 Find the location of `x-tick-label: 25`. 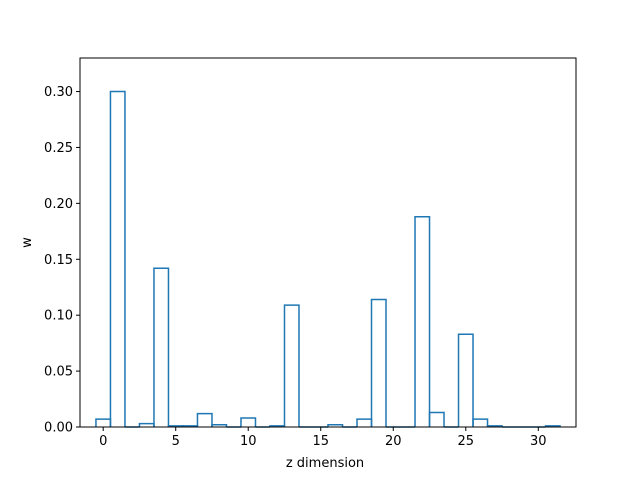

x-tick-label: 25 is located at coordinates (466, 441).